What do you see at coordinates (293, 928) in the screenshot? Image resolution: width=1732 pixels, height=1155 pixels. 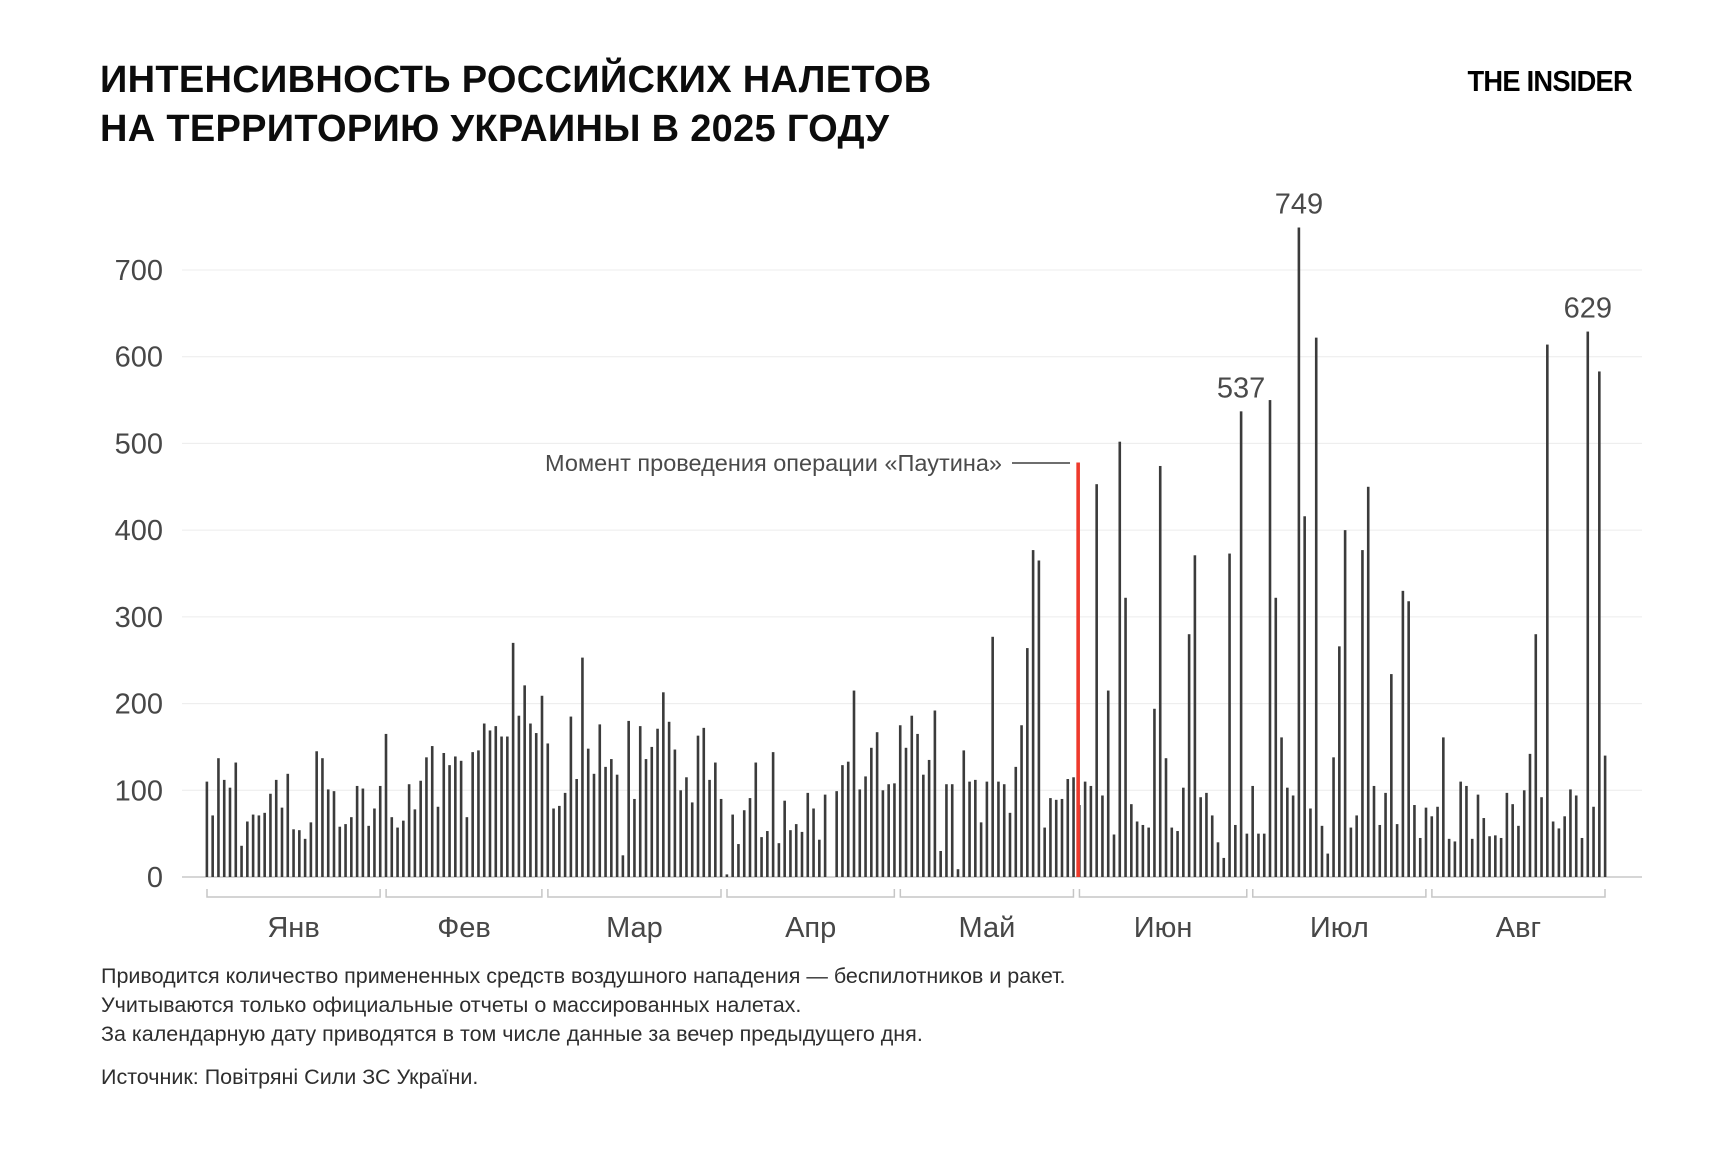 I see `month-label: Янв` at bounding box center [293, 928].